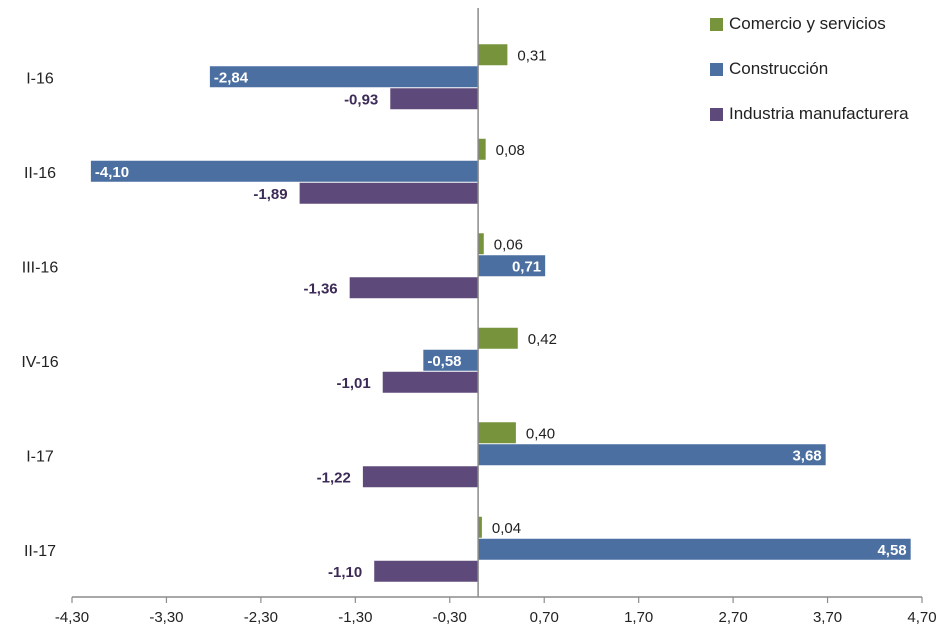  Describe the element at coordinates (39, 362) in the screenshot. I see `category-label: IV-16` at that location.